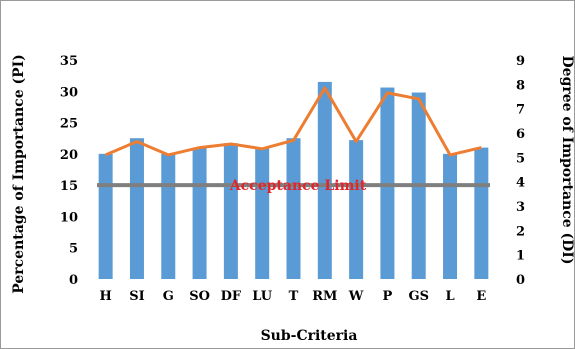 This screenshot has width=575, height=349. I want to click on bar-RM, so click(324, 180).